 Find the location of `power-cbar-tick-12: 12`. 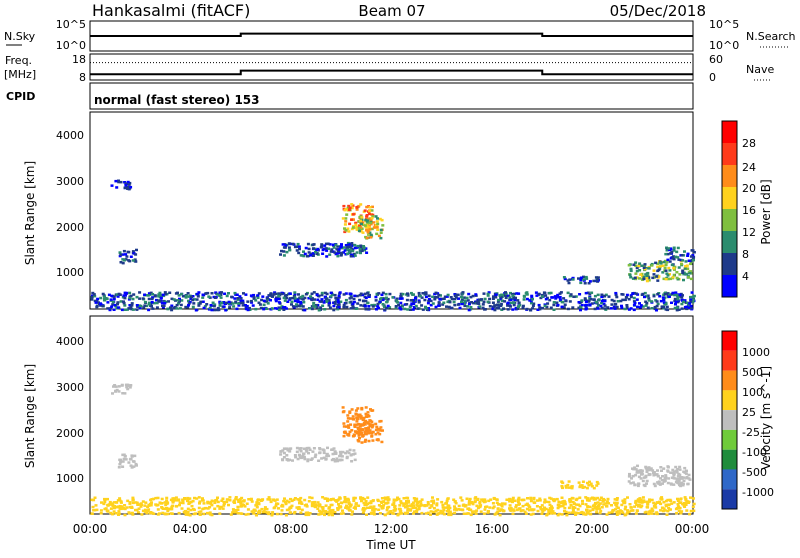

power-cbar-tick-12: 12 is located at coordinates (749, 232).